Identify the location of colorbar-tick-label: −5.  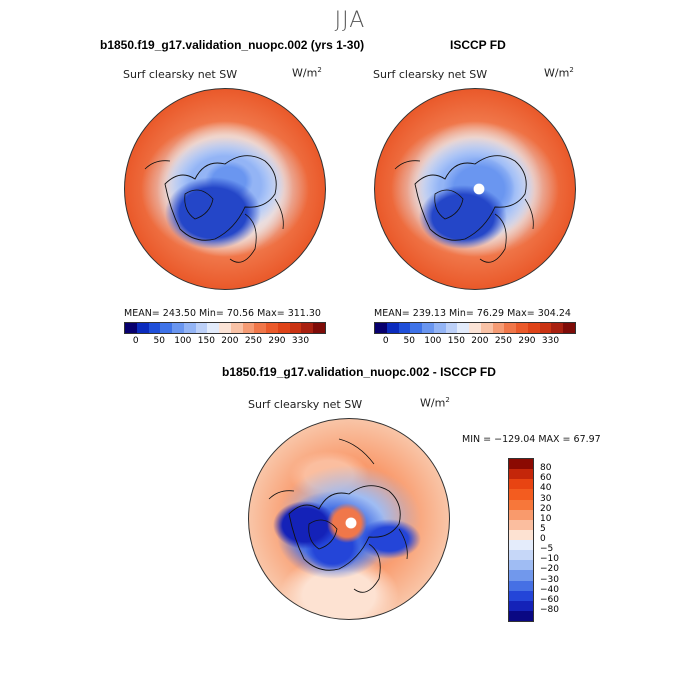
(547, 549).